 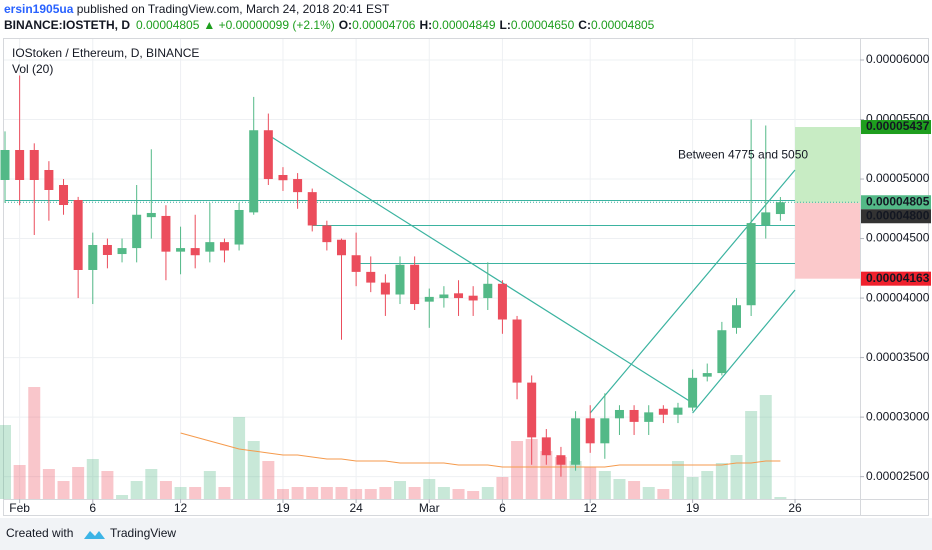 I want to click on y-tick-label: 0.00003500, so click(x=898, y=357).